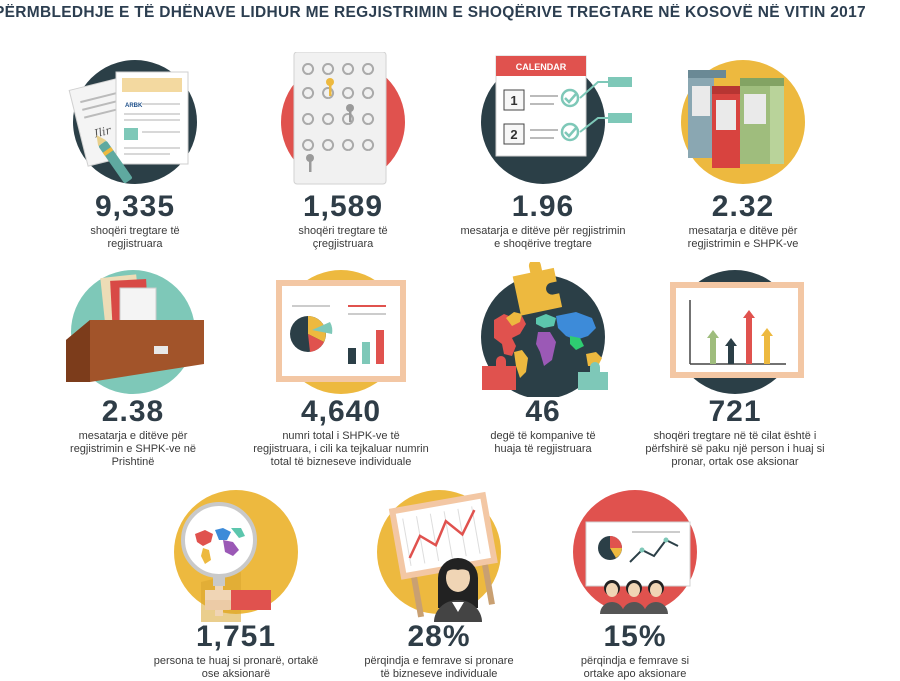 The height and width of the screenshot is (681, 900). What do you see at coordinates (135, 206) in the screenshot?
I see `stat-value: 9,335` at bounding box center [135, 206].